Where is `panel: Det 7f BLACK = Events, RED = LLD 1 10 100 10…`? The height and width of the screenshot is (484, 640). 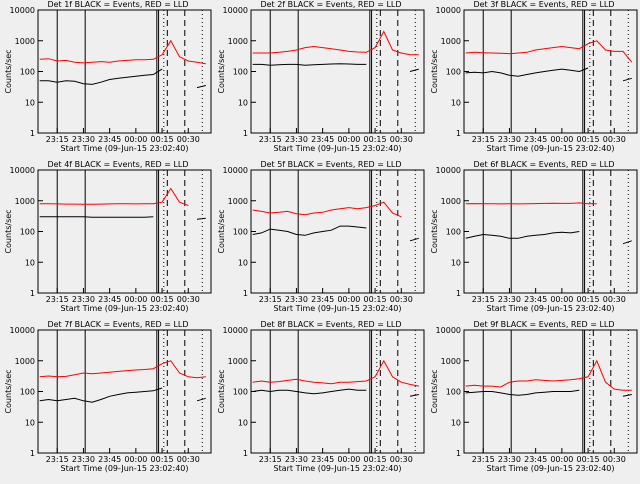
panel: Det 7f BLACK = Events, RED = LLD 1 10 100 10… is located at coordinates (108, 396).